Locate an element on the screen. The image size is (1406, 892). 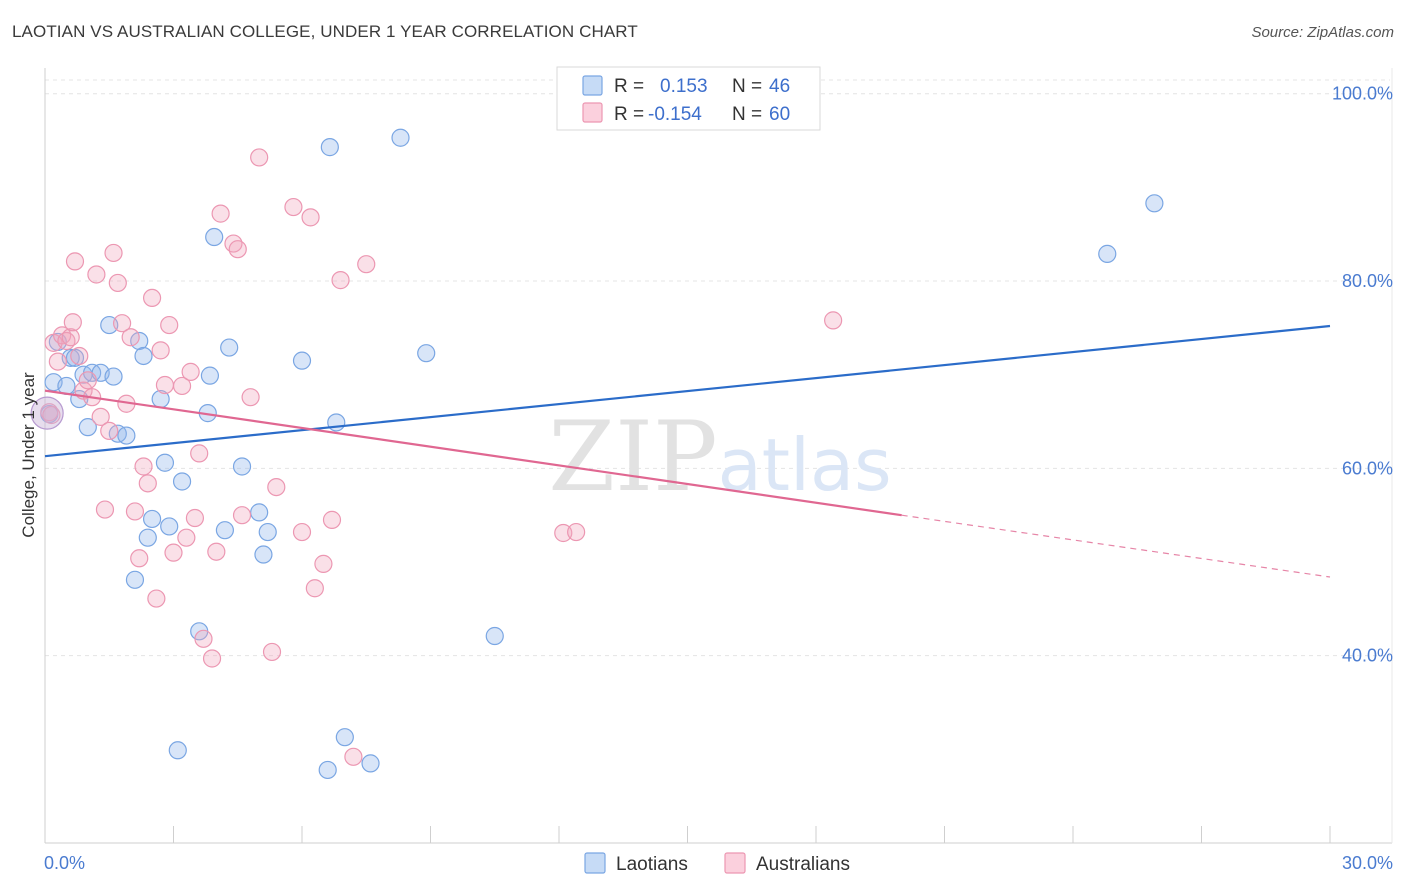
bottom-legend-label-australians: Australians is located at coordinates (803, 864).